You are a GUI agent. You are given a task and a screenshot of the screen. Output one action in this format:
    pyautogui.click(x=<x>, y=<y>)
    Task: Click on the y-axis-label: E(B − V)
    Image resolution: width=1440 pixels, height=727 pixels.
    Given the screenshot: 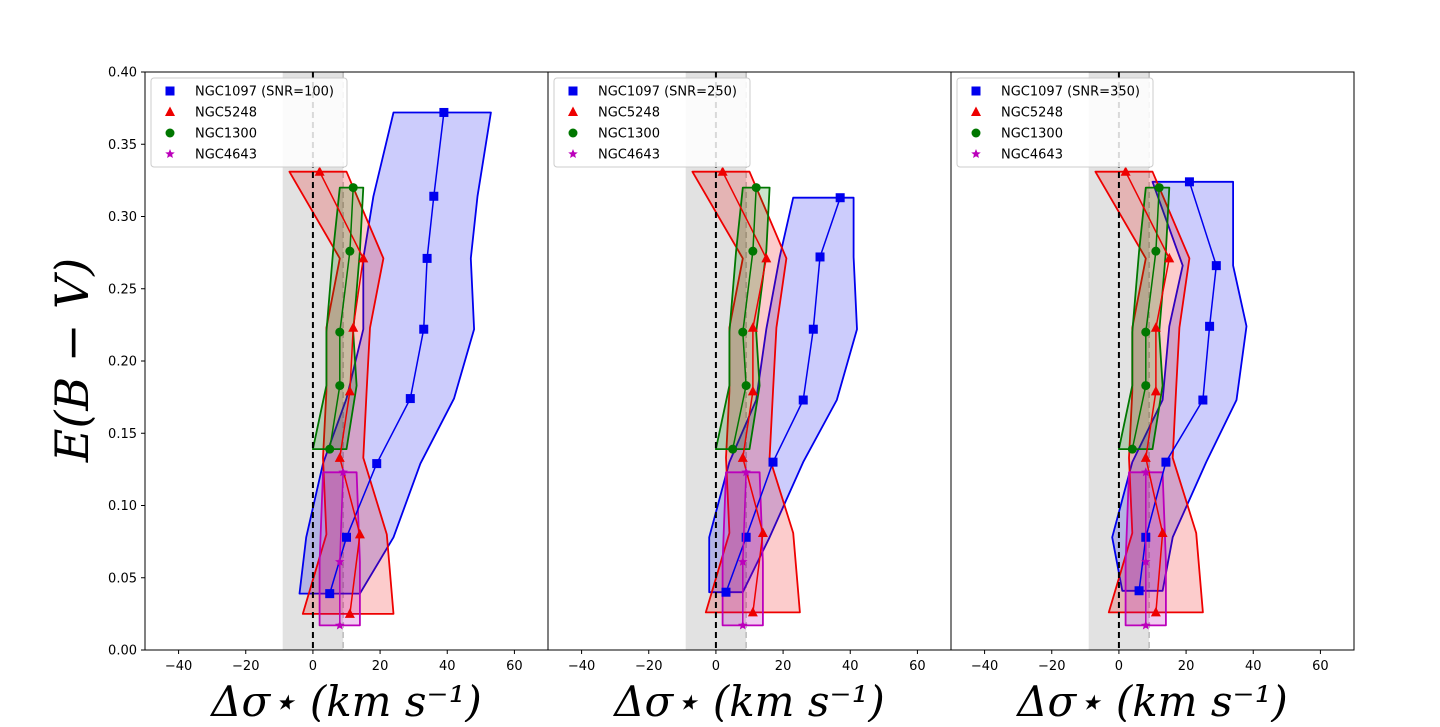 What is the action you would take?
    pyautogui.click(x=72, y=360)
    